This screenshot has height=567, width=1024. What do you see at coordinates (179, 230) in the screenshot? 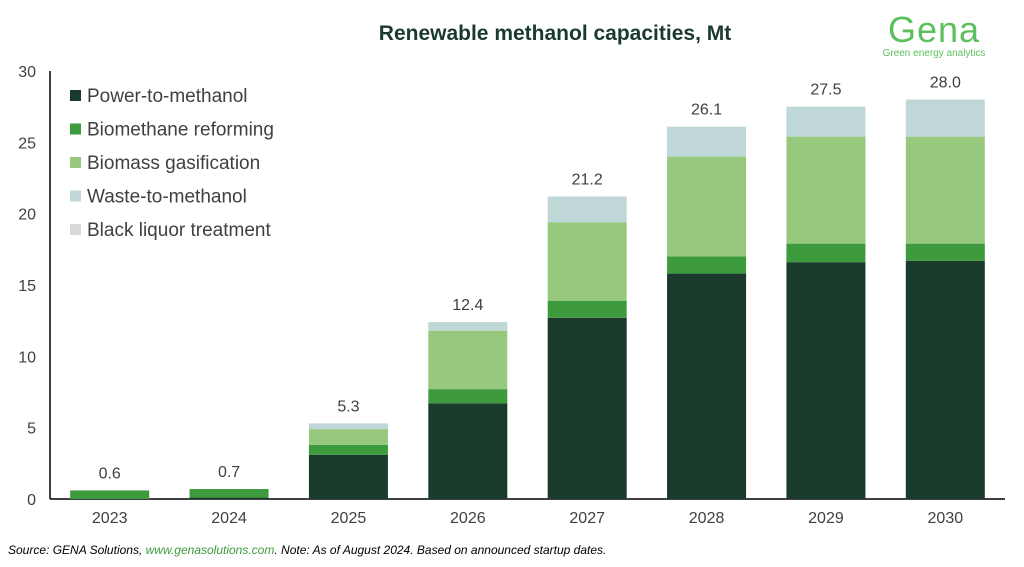
I see `legend-label: Black liquor treatment` at bounding box center [179, 230].